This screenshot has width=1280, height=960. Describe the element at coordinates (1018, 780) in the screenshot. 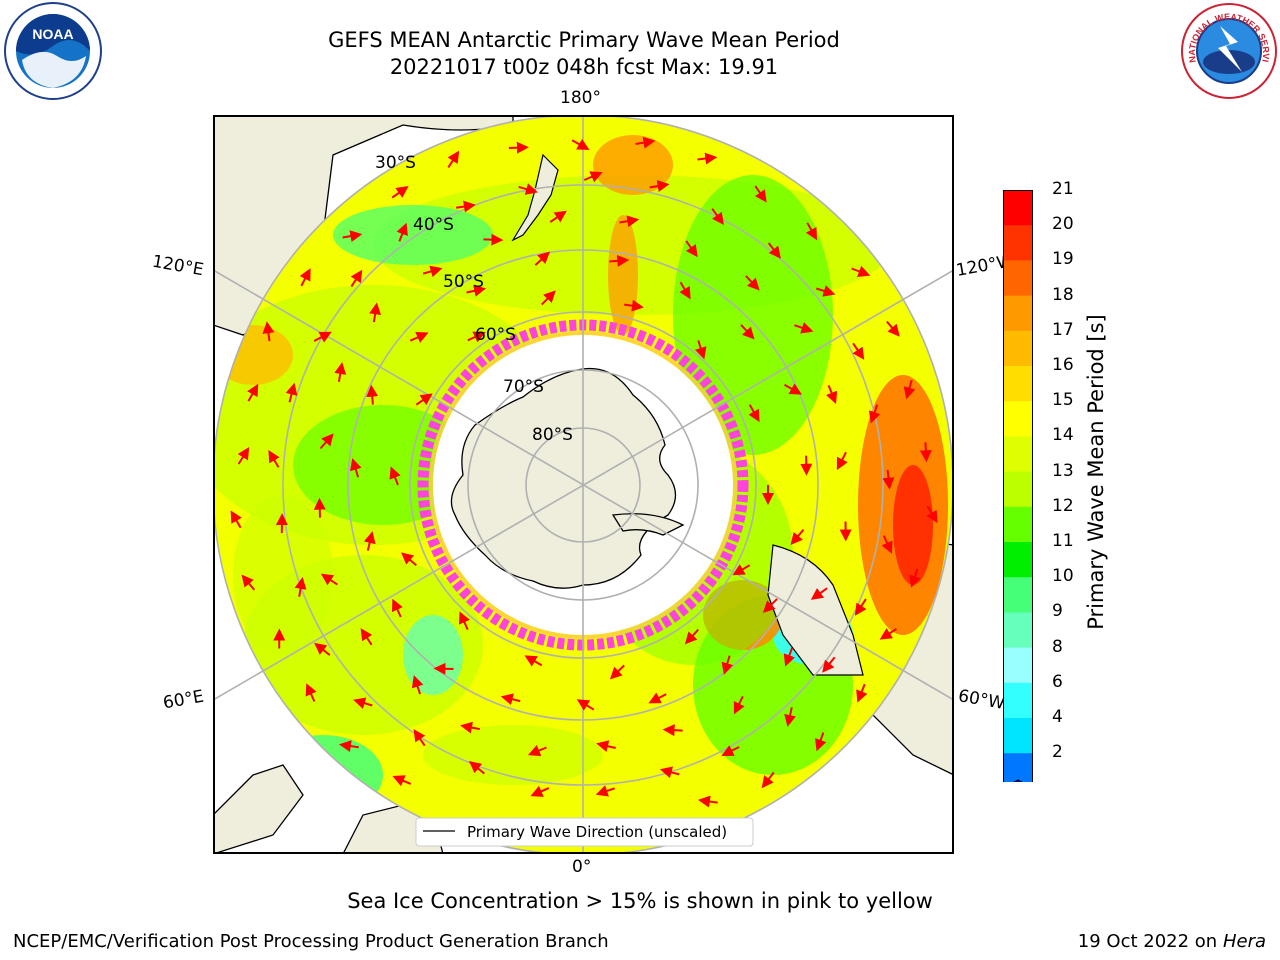

I see `colorbar-extend-arrow` at that location.